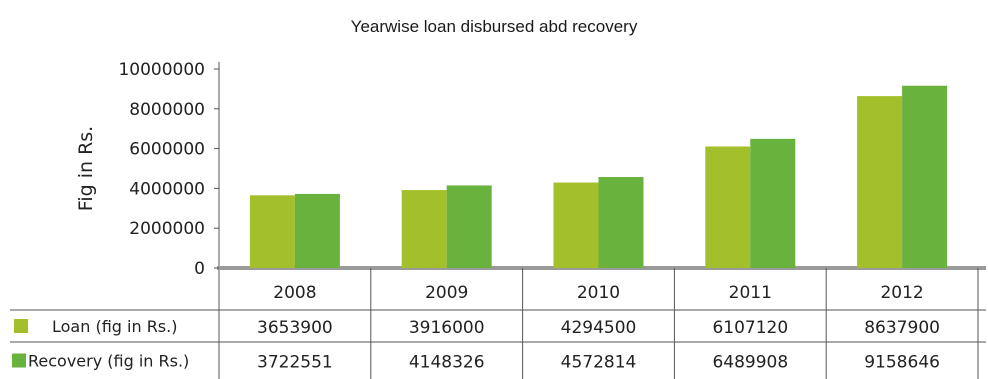 The height and width of the screenshot is (379, 988). What do you see at coordinates (424, 229) in the screenshot?
I see `bar-loan-2009` at bounding box center [424, 229].